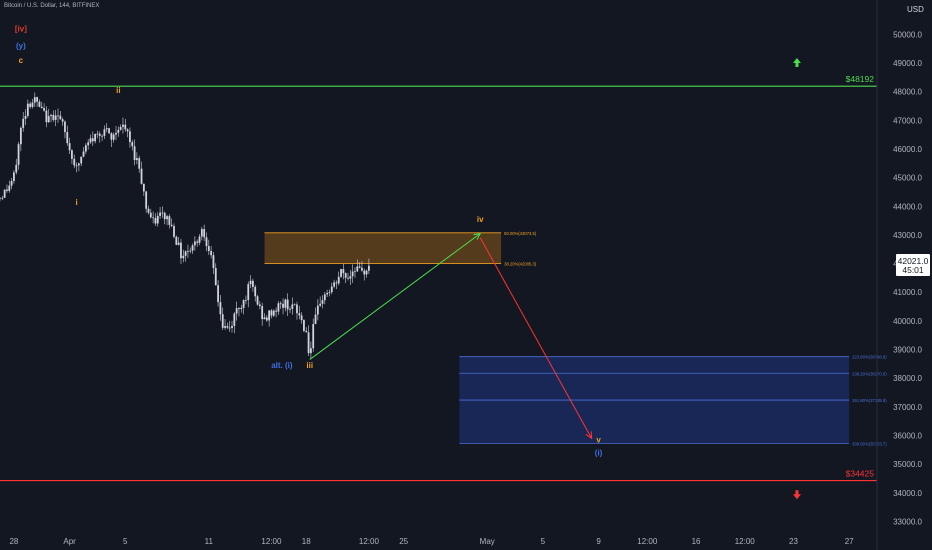 The height and width of the screenshot is (550, 932). I want to click on last-price-box, so click(913, 264).